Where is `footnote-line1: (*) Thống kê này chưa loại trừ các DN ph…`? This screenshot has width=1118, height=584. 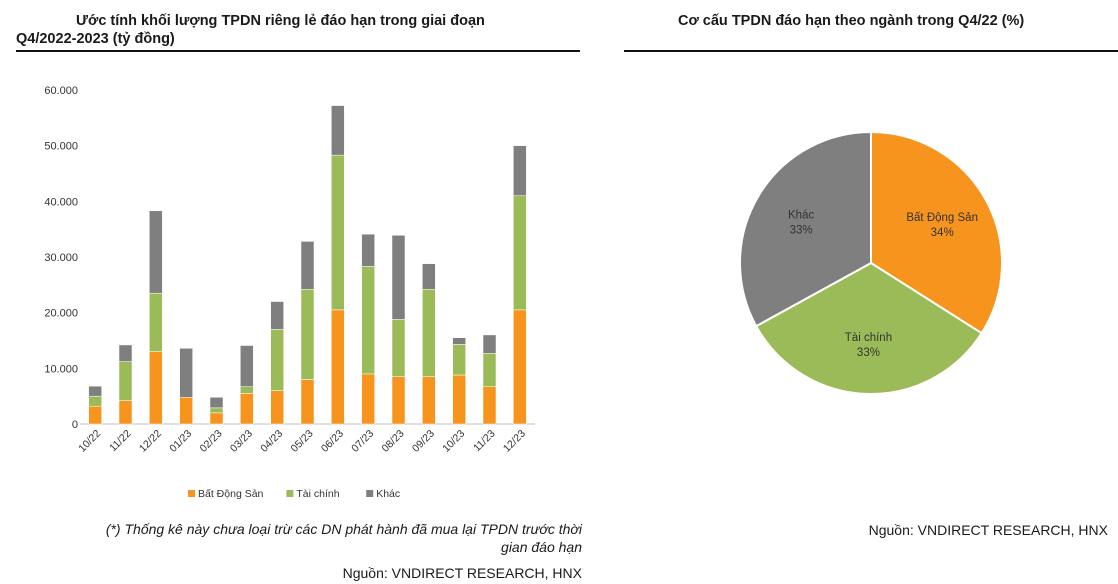 footnote-line1: (*) Thống kê này chưa loại trừ các DN ph… is located at coordinates (343, 529).